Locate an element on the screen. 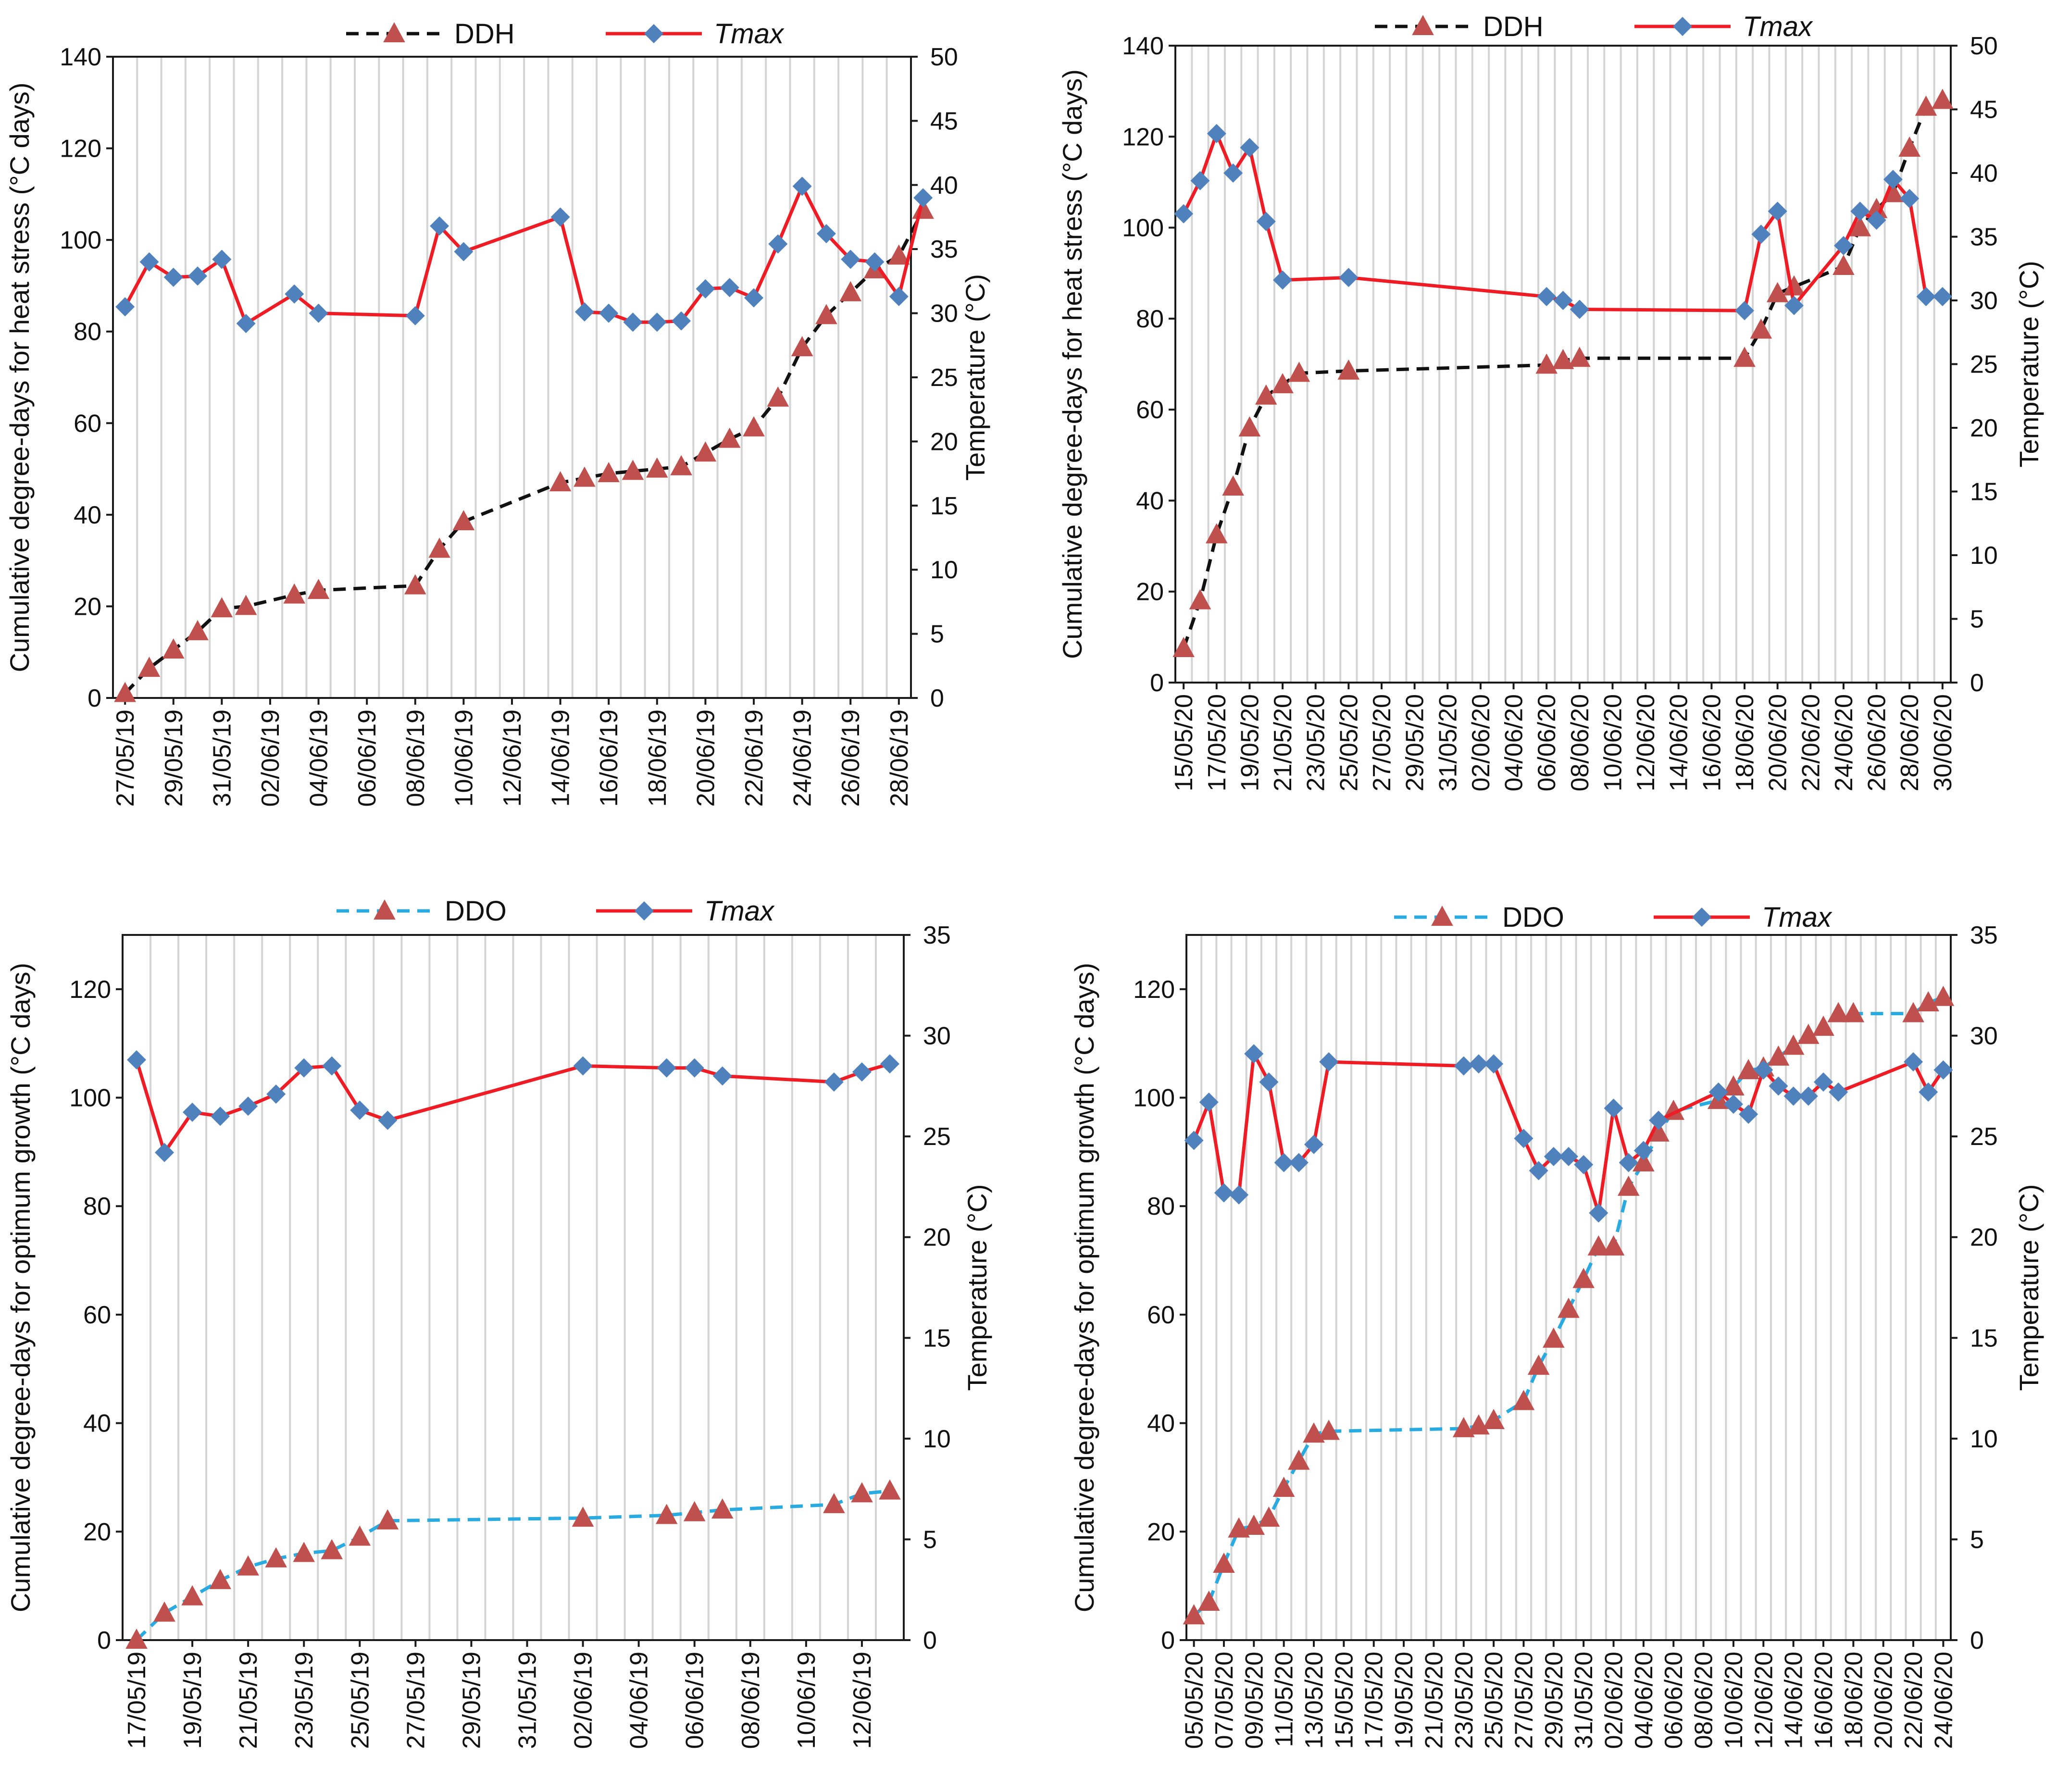  x-tick-label: 30/06/20 is located at coordinates (1943, 742).